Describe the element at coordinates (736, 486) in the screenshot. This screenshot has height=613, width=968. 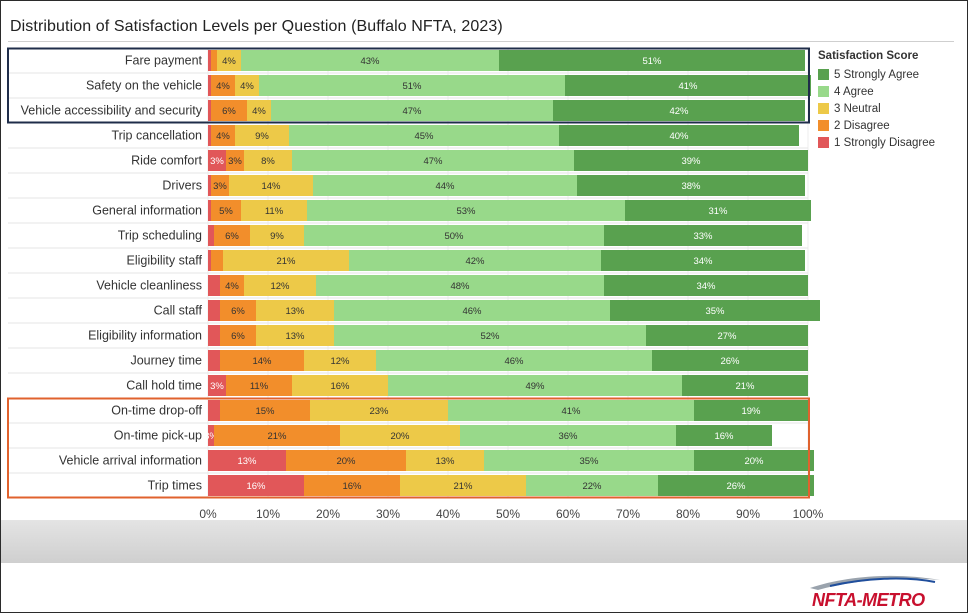
I see `data-label: 26%` at that location.